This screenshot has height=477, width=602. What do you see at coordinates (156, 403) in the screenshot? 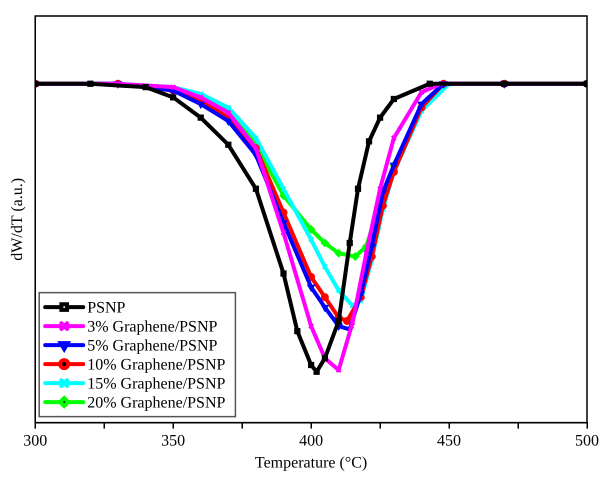
I see `legend-label: 20% Graphene/PSNP` at bounding box center [156, 403].